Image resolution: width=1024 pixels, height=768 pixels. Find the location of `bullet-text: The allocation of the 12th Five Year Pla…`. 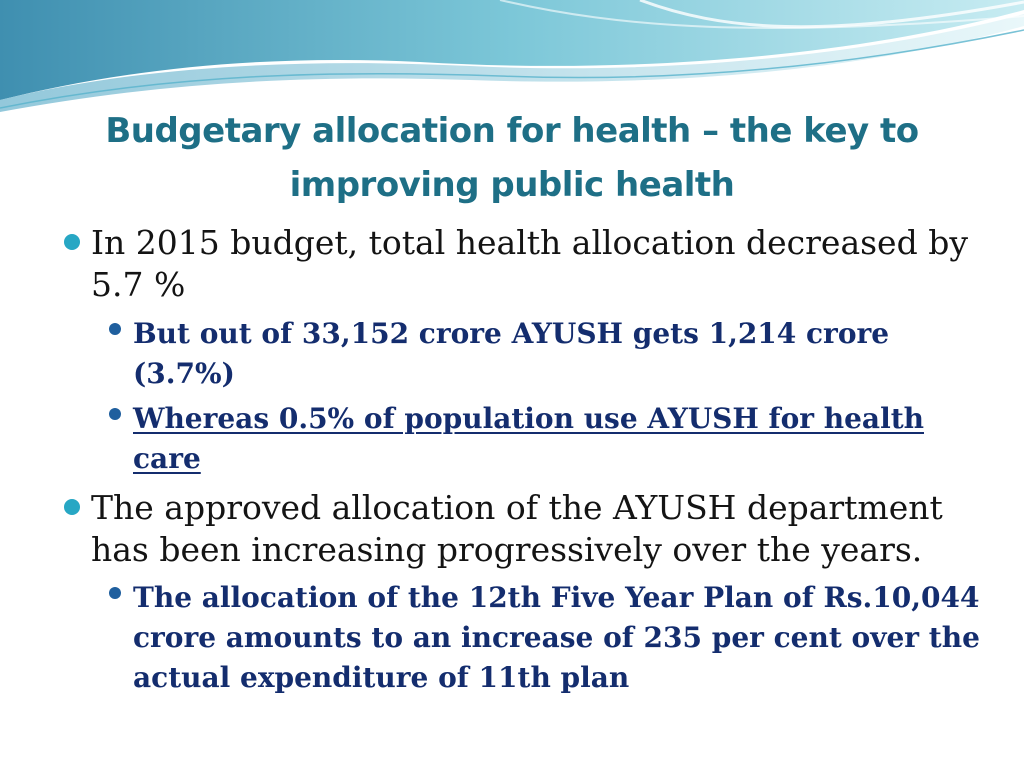

bullet-text: The allocation of the 12th Five Year Pla… is located at coordinates (556, 637).